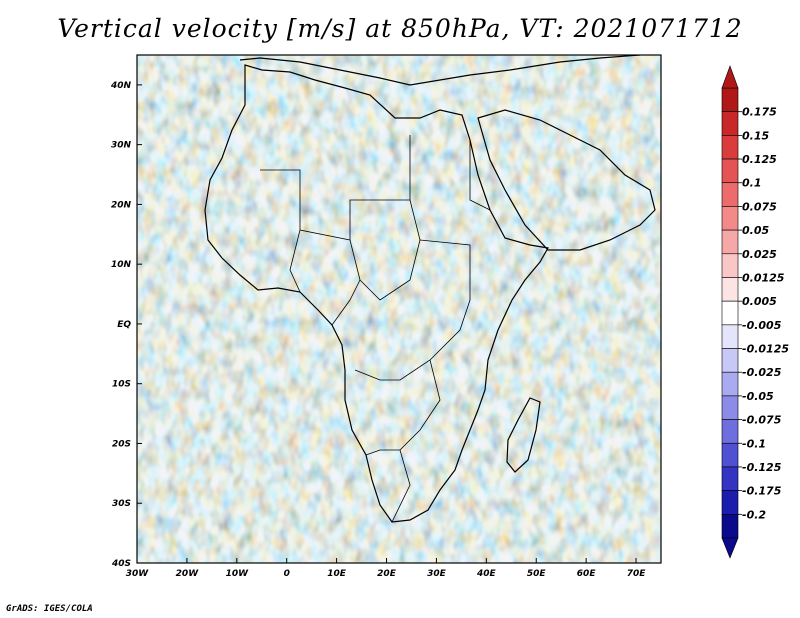 The height and width of the screenshot is (618, 800). I want to click on colorbar-label: -0.125, so click(762, 467).